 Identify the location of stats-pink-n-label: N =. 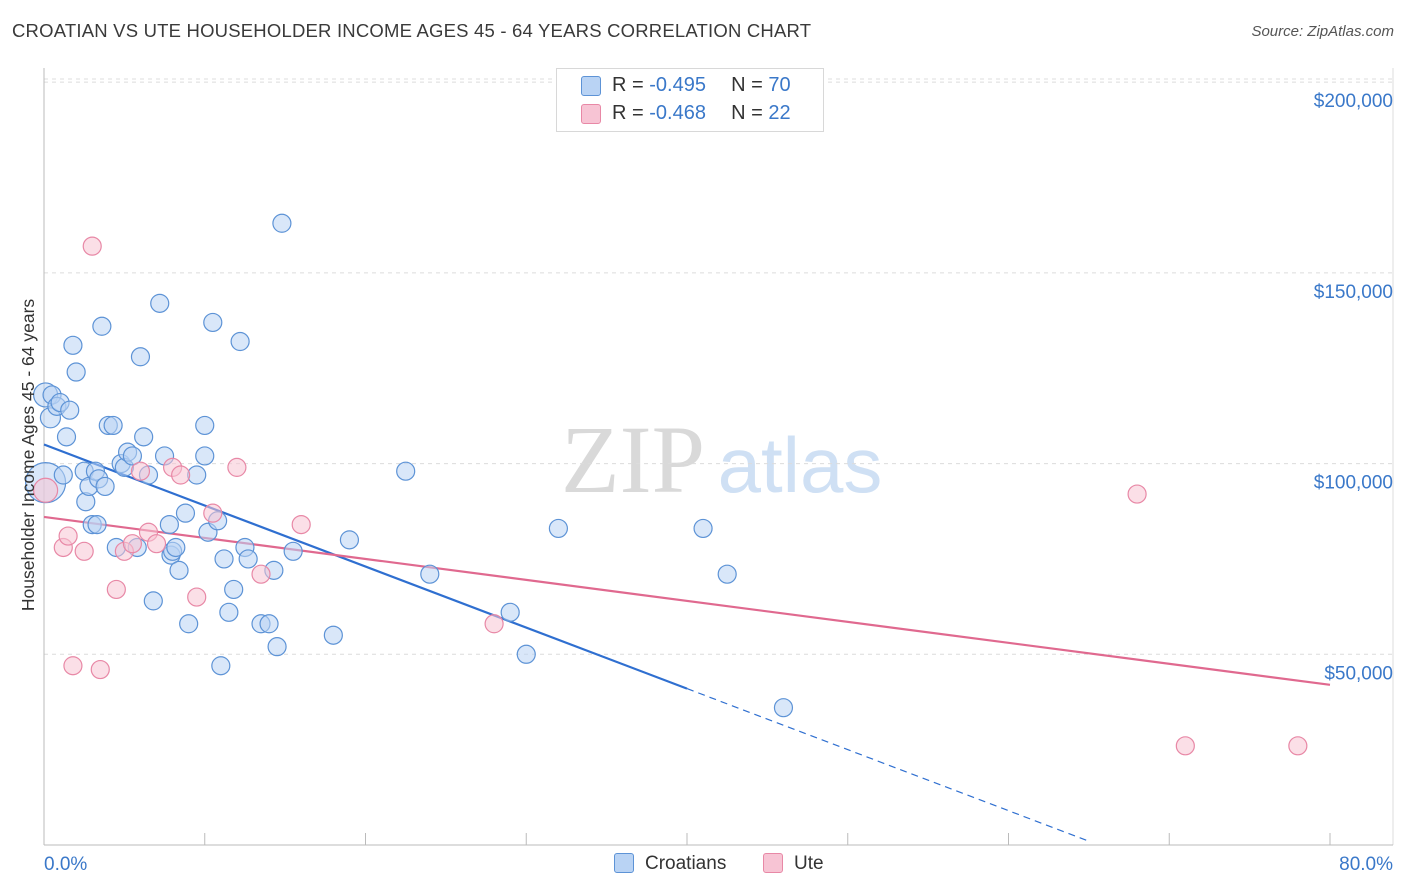
(747, 113).